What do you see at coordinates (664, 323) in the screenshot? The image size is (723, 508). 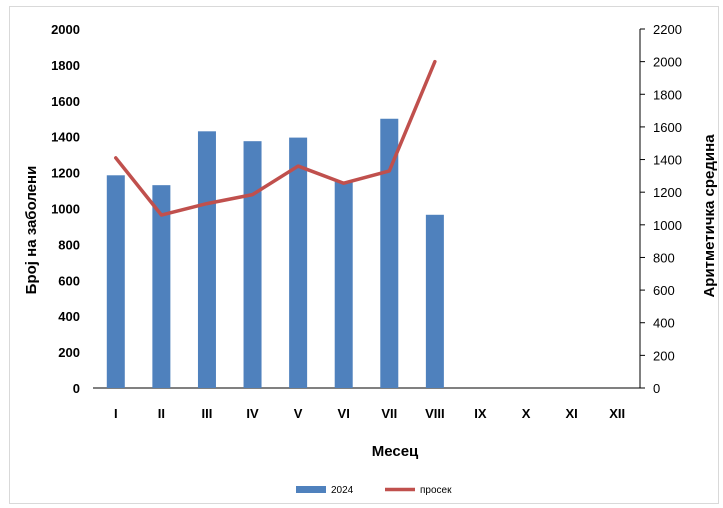 I see `y2-tick-label: 400` at bounding box center [664, 323].